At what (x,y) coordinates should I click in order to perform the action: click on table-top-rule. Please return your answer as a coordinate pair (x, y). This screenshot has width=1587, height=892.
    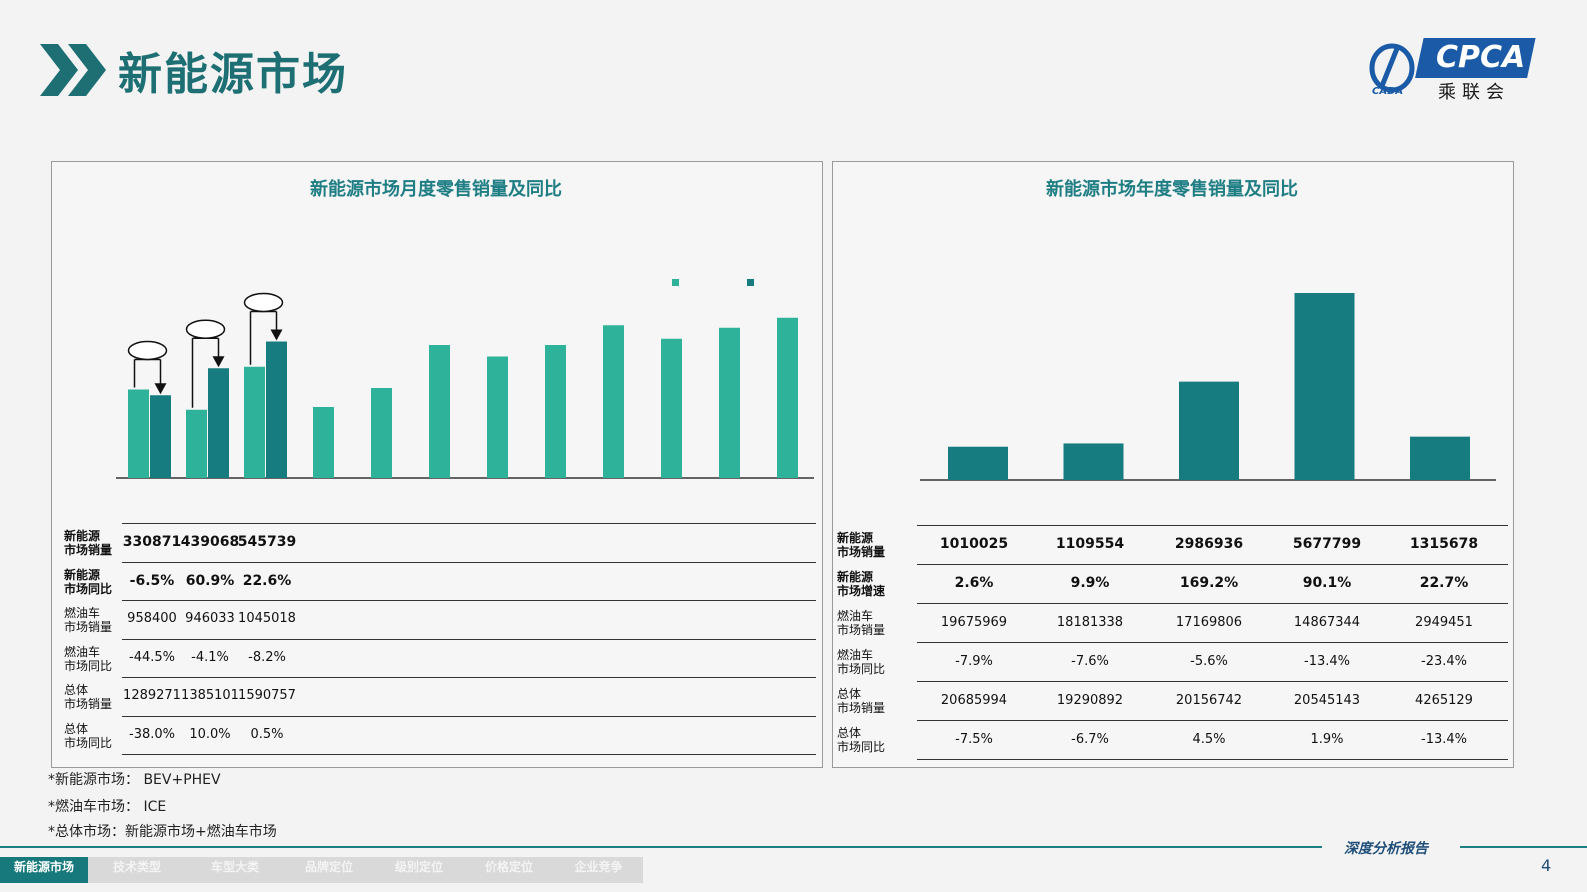
    Looking at the image, I should click on (469, 523).